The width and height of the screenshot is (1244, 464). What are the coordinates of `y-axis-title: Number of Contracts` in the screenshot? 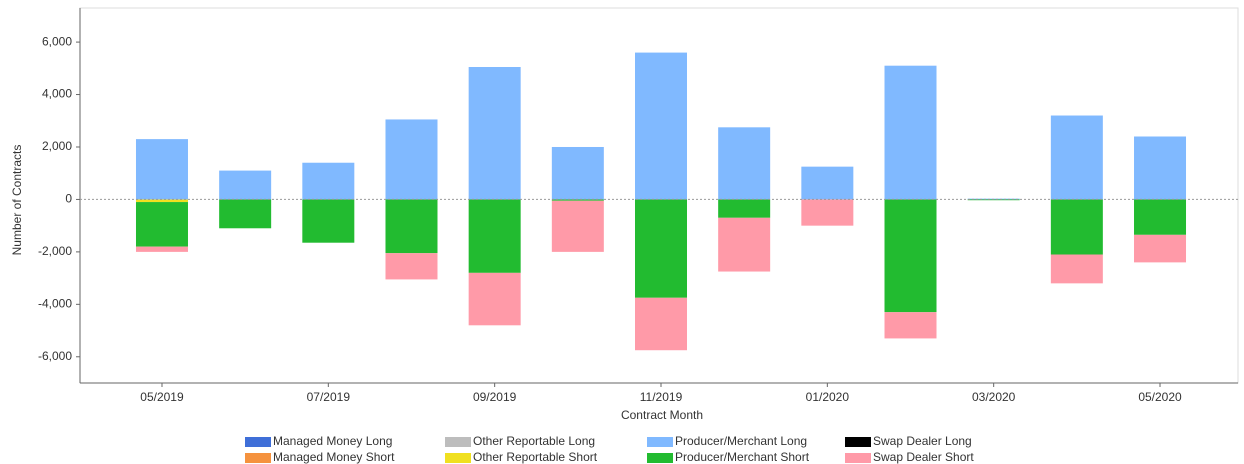 It's located at (17, 200).